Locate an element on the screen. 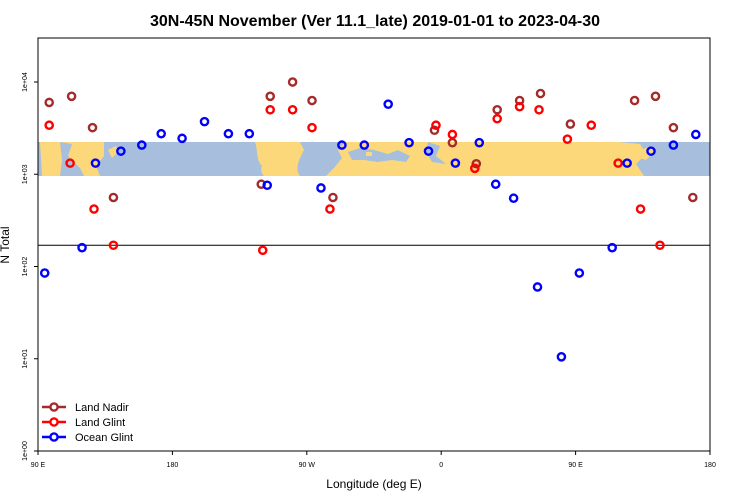  y-axis-ticks: 1e+00 1e+01 1e+02 1e+03 1e+04 is located at coordinates (30, 266).